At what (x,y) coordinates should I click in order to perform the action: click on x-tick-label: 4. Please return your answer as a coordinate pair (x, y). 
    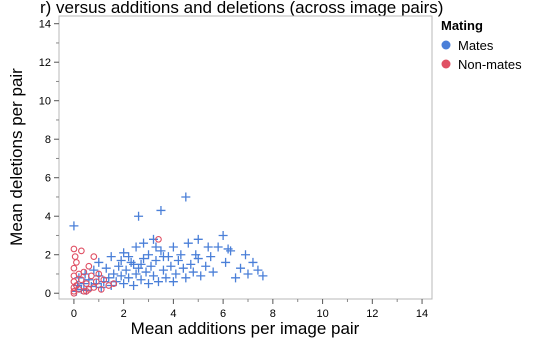
    Looking at the image, I should click on (173, 314).